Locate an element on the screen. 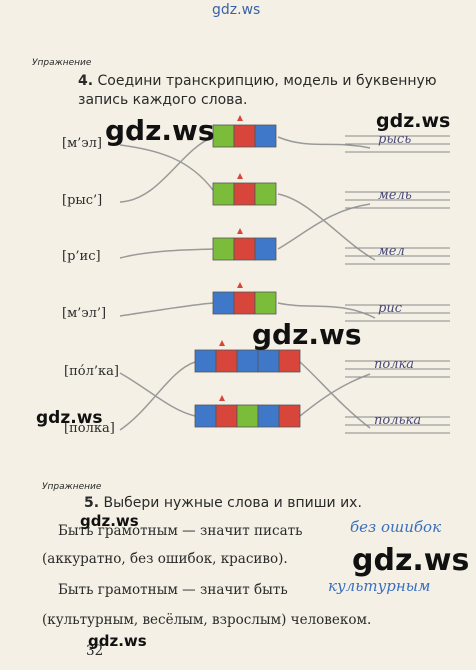 Image resolution: width=476 pixels, height=670 pixels. handwritten-word: полка is located at coordinates (394, 364).